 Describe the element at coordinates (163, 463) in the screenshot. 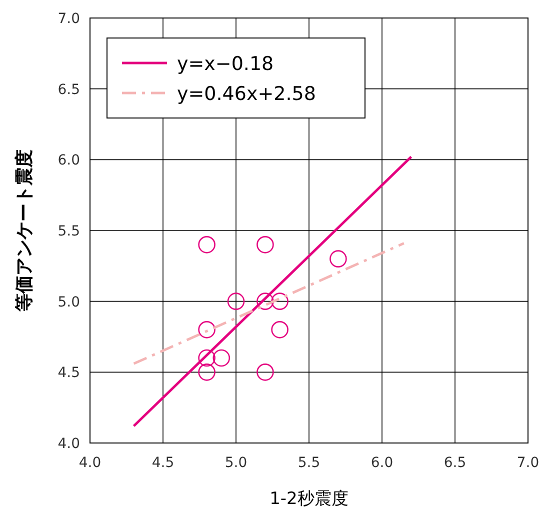

I see `x-tick-label: 4.5` at that location.